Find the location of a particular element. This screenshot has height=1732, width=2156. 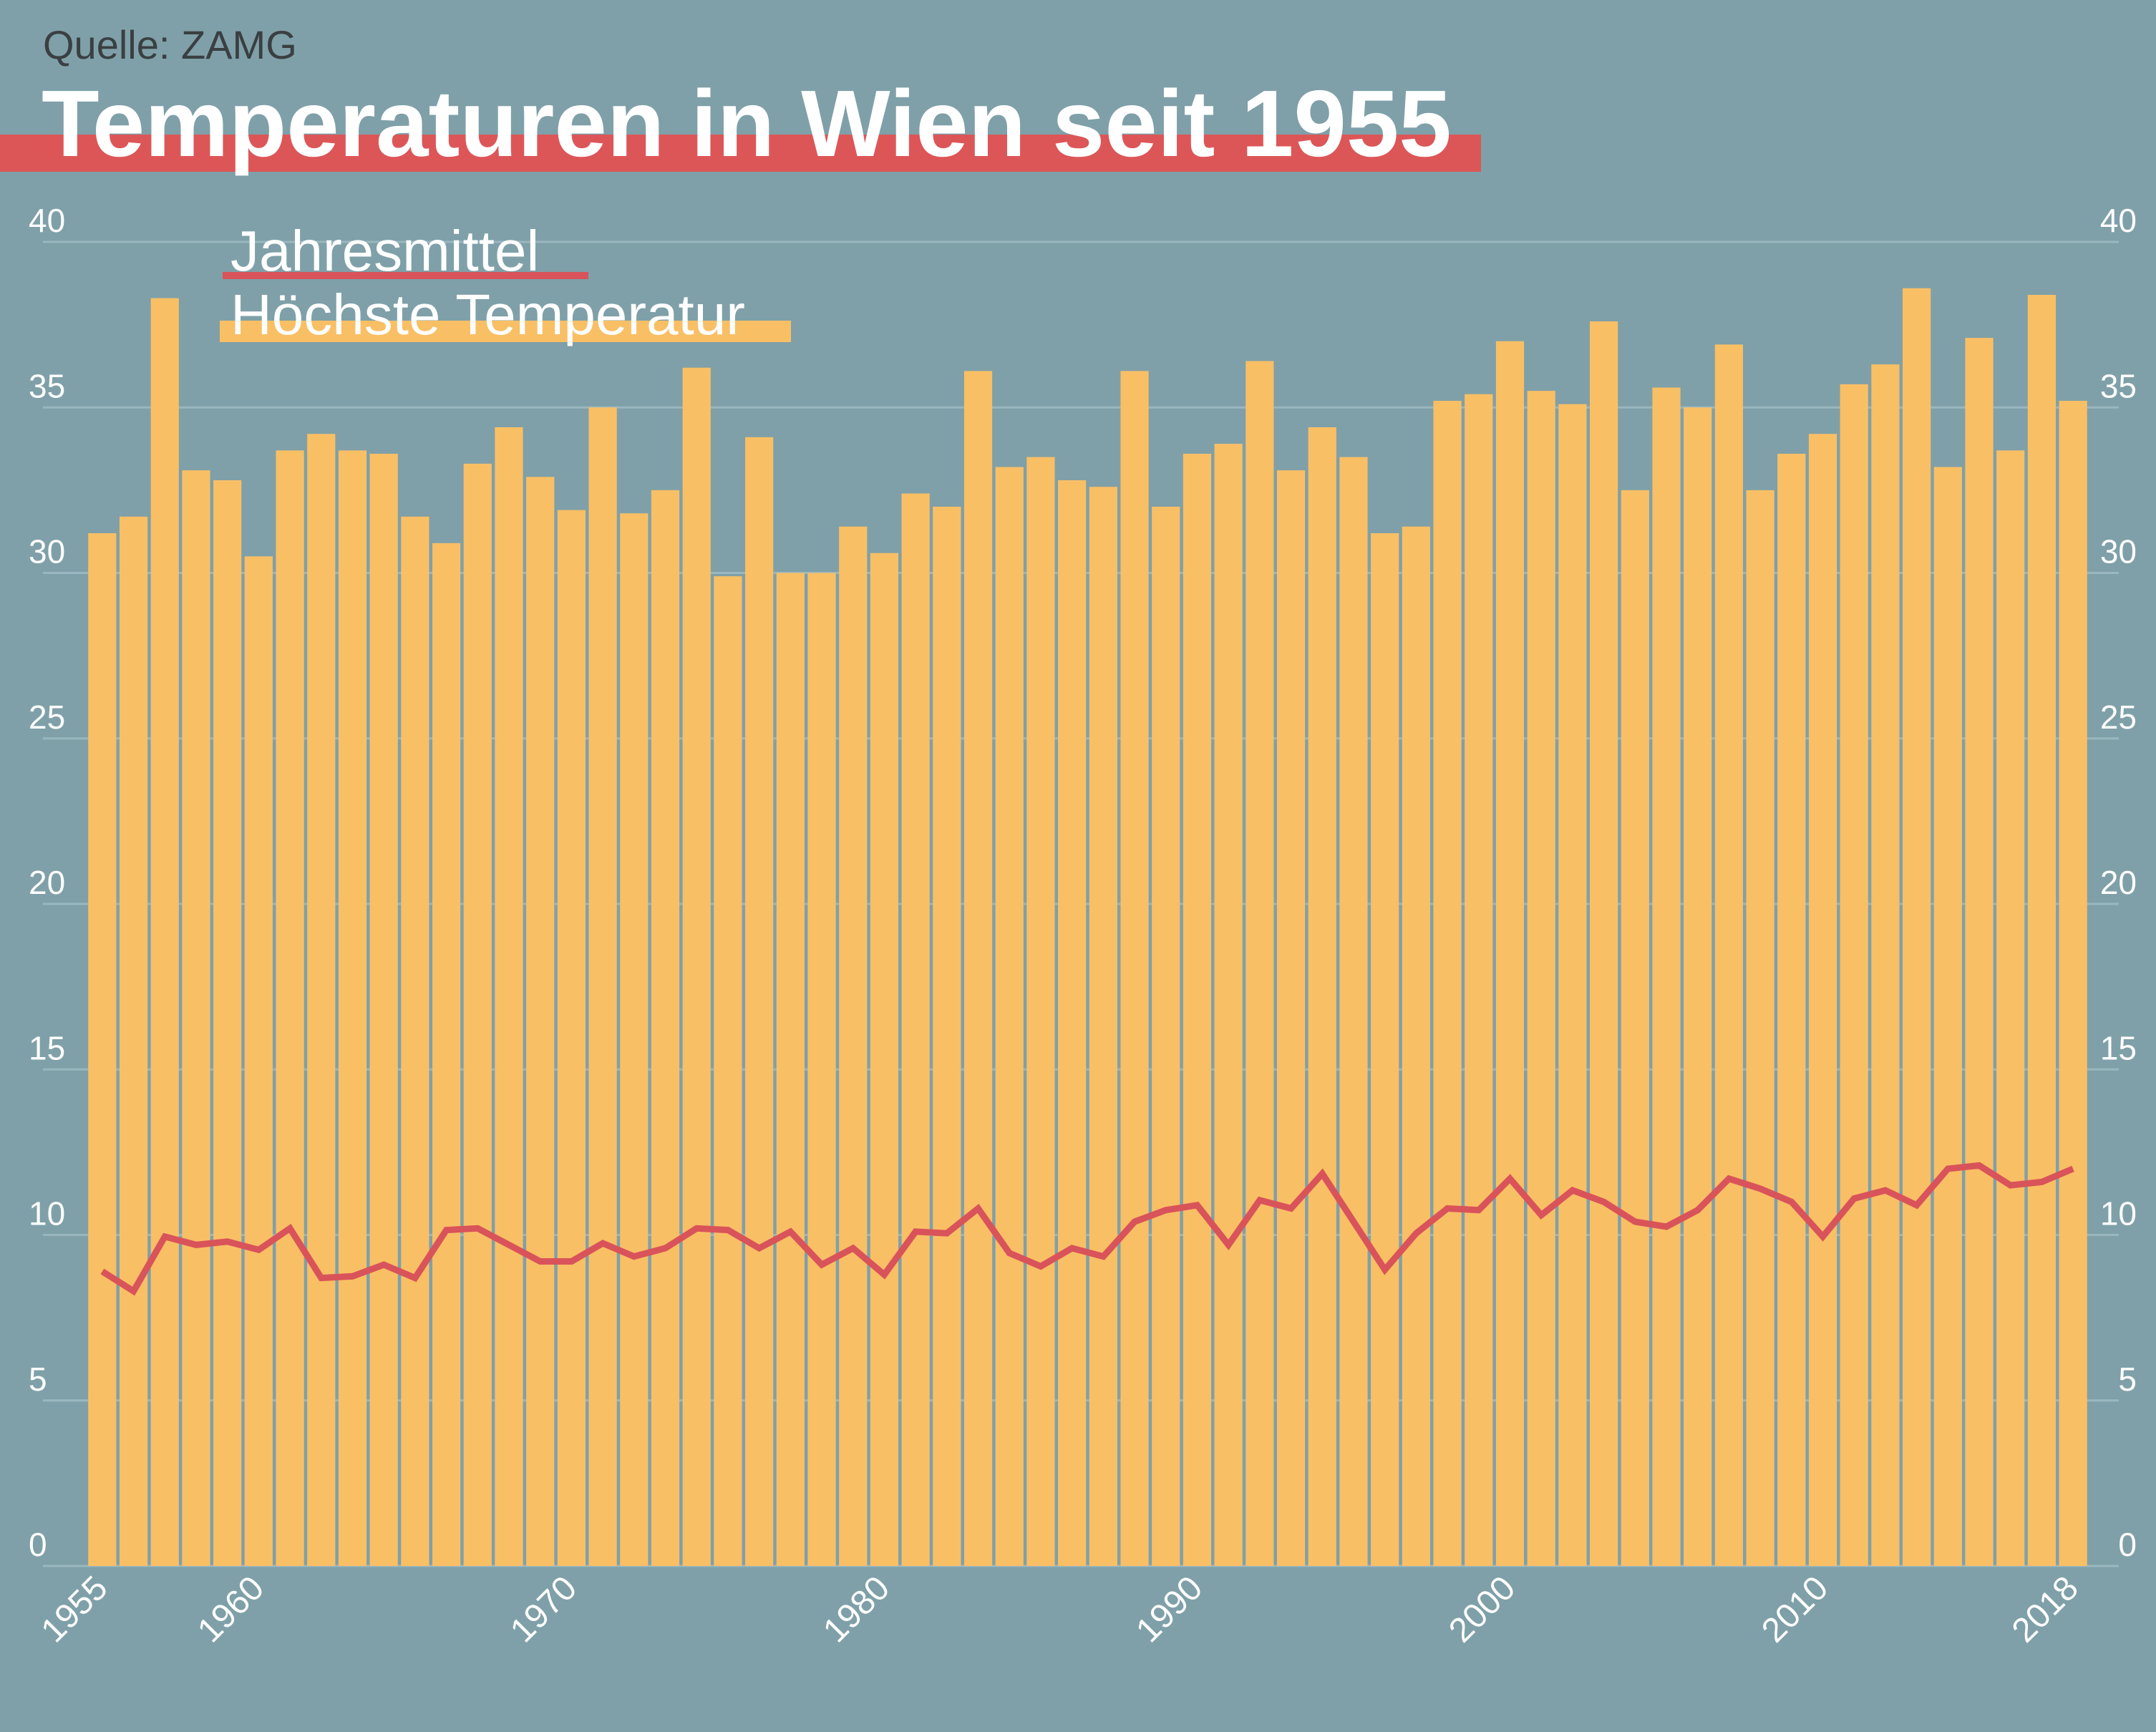

bar-2004 is located at coordinates (1635, 1028).